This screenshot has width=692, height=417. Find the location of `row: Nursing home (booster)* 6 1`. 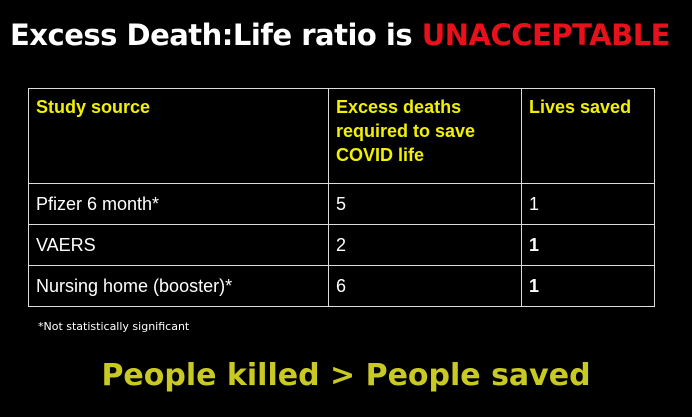

row: Nursing home (booster)* 6 1 is located at coordinates (341, 286).